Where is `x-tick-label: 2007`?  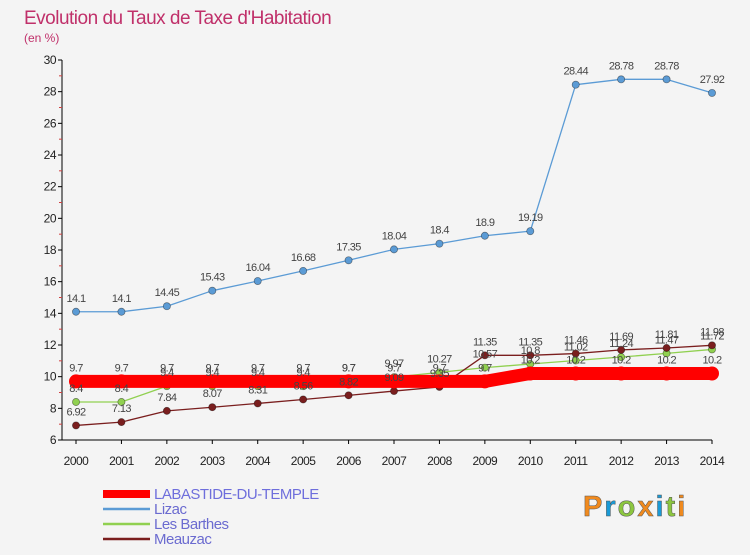
x-tick-label: 2007 is located at coordinates (395, 461).